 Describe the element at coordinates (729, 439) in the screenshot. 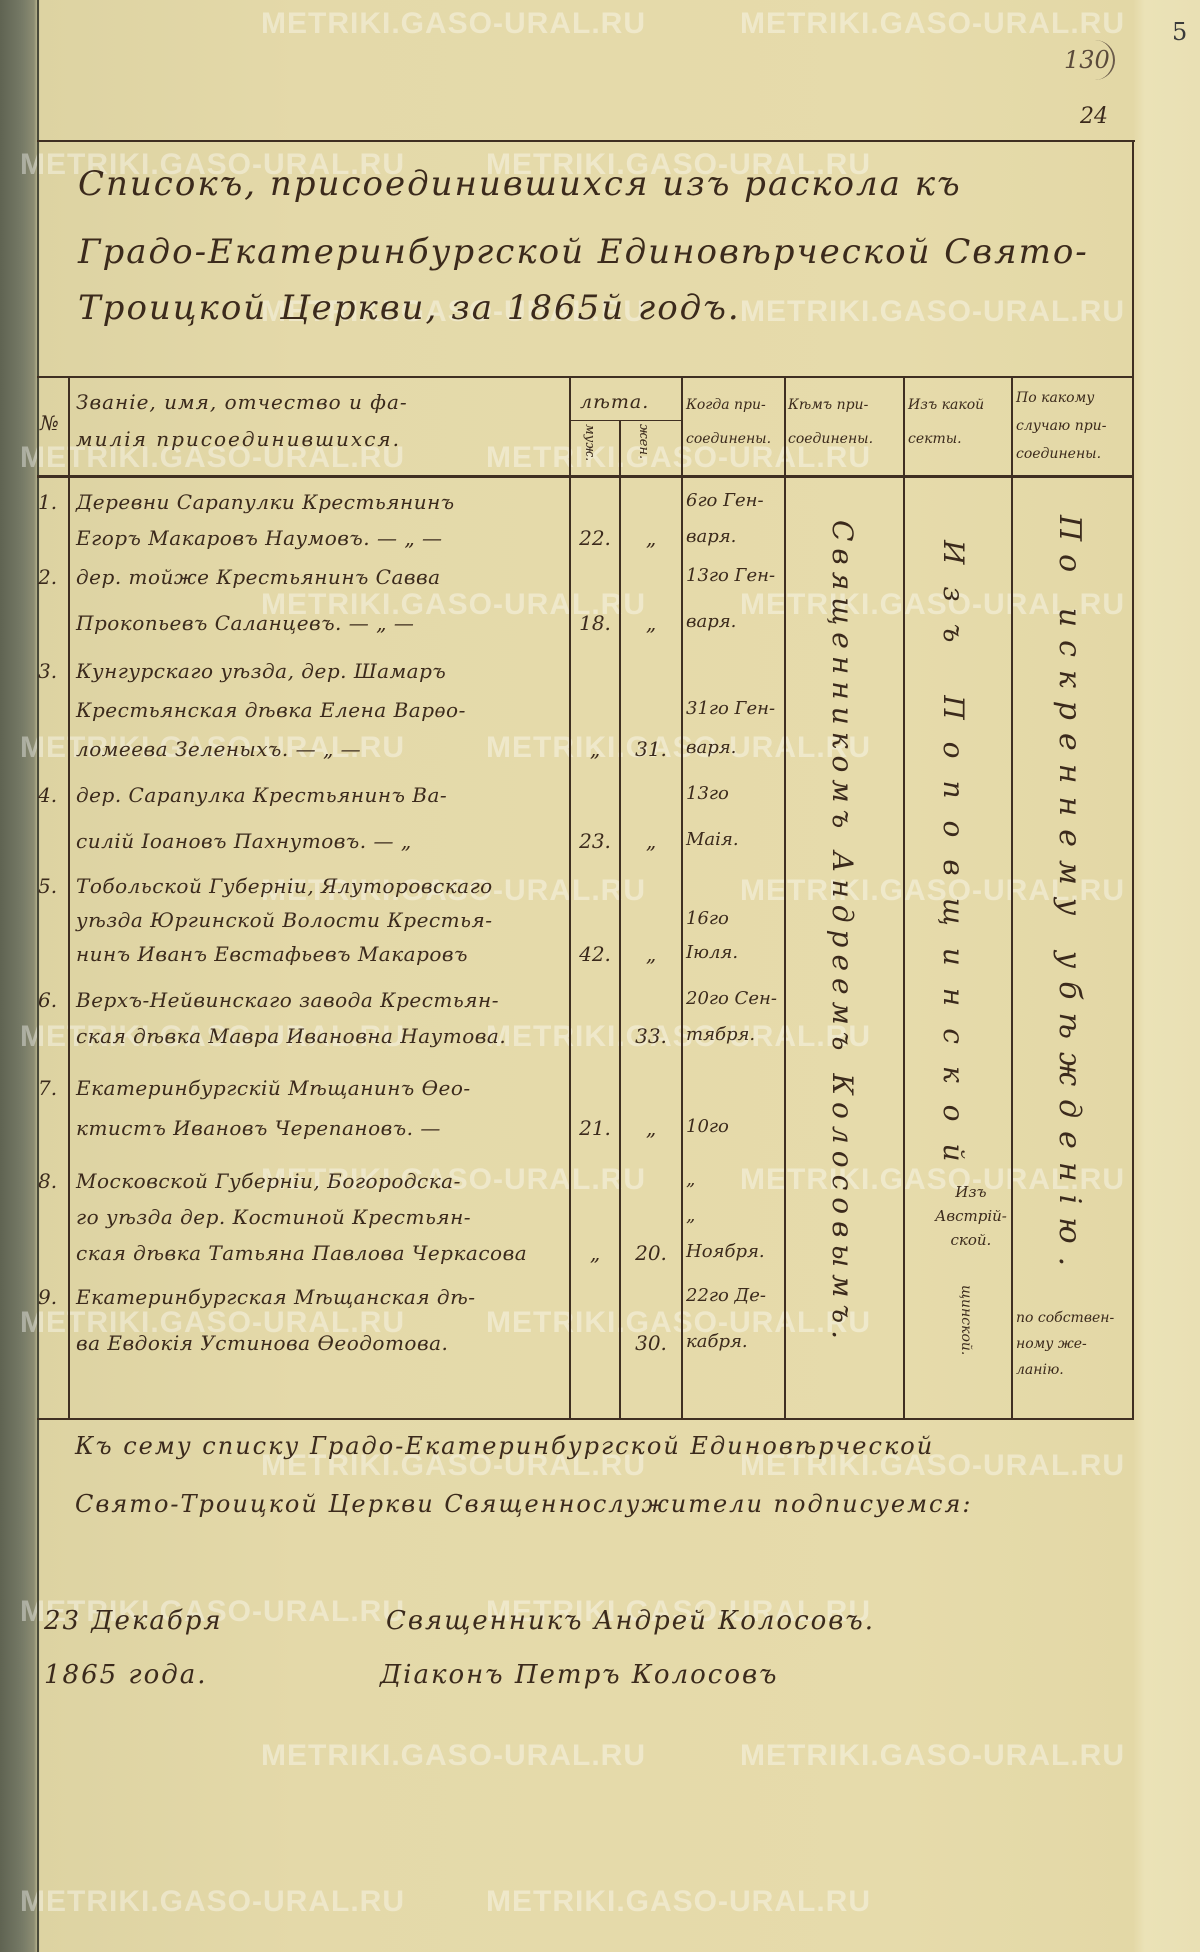

I see `header-when-2: соединены.` at that location.